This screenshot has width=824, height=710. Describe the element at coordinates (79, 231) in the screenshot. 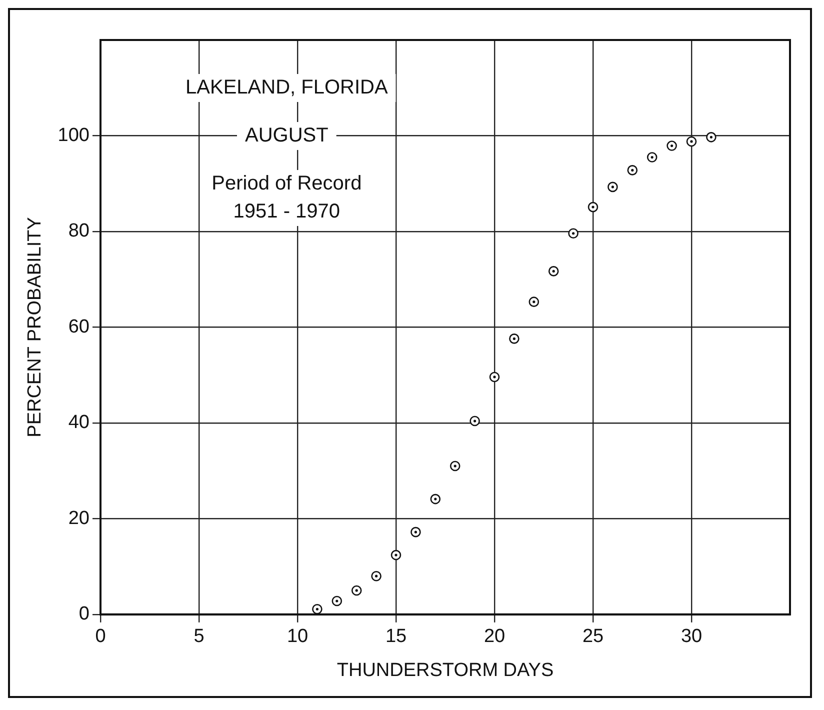

I see `y-tick-label: 80` at that location.